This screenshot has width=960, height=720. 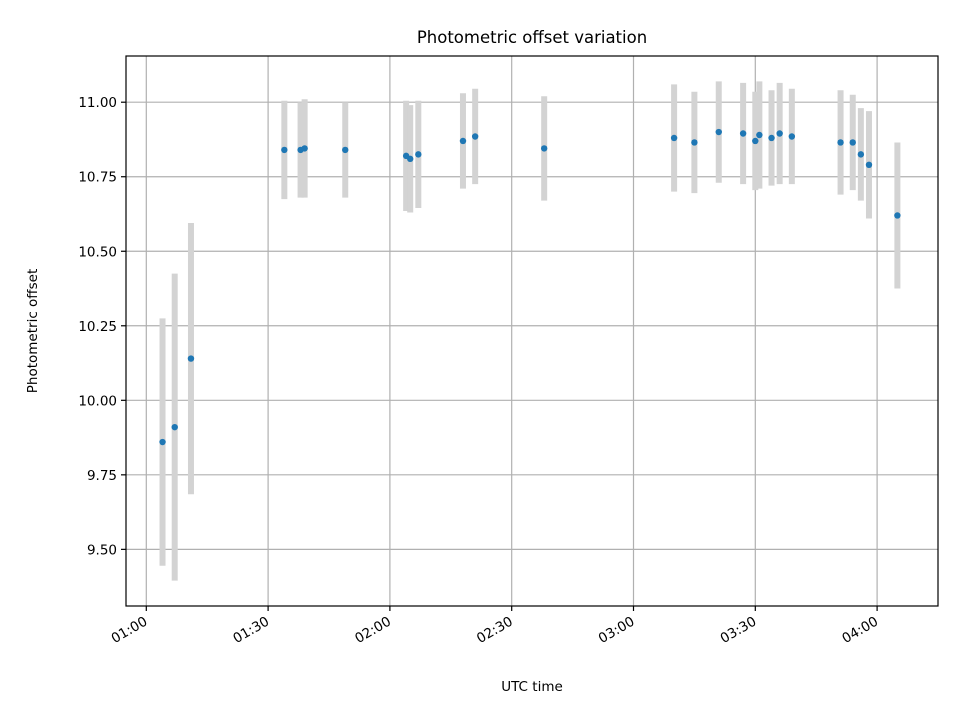 What do you see at coordinates (97, 178) in the screenshot?
I see `y-tick-label: 10.75` at bounding box center [97, 178].